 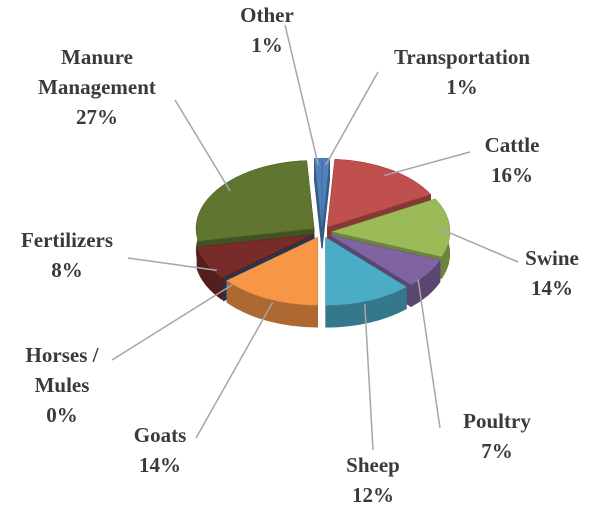 What do you see at coordinates (547, 273) in the screenshot?
I see `data-label: Swine 14%` at bounding box center [547, 273].